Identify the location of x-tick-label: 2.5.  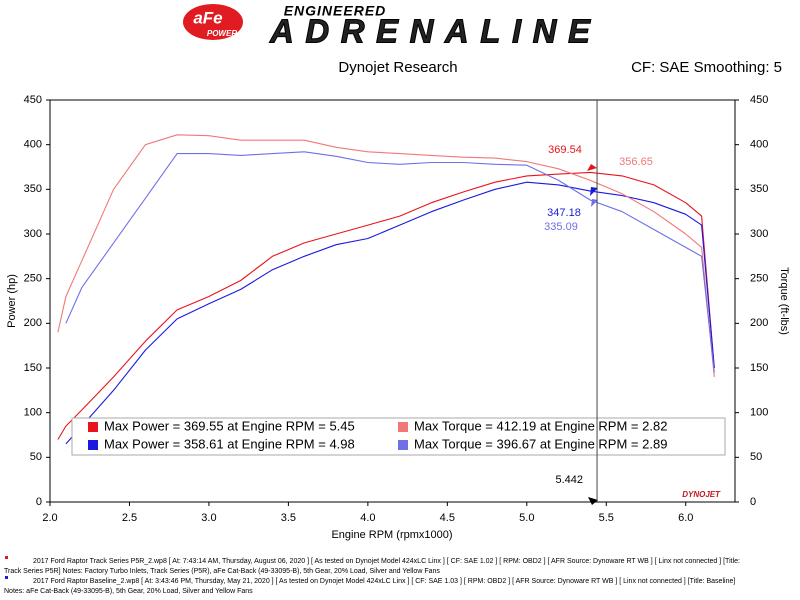
(129, 518).